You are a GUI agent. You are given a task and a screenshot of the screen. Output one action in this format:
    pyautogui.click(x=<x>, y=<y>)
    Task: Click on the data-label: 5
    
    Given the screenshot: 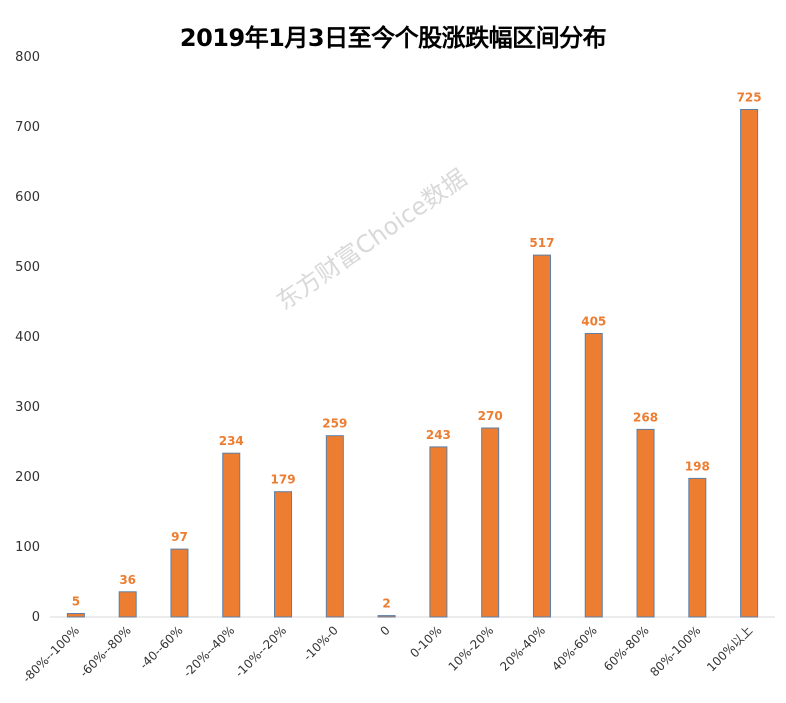 What is the action you would take?
    pyautogui.click(x=76, y=602)
    